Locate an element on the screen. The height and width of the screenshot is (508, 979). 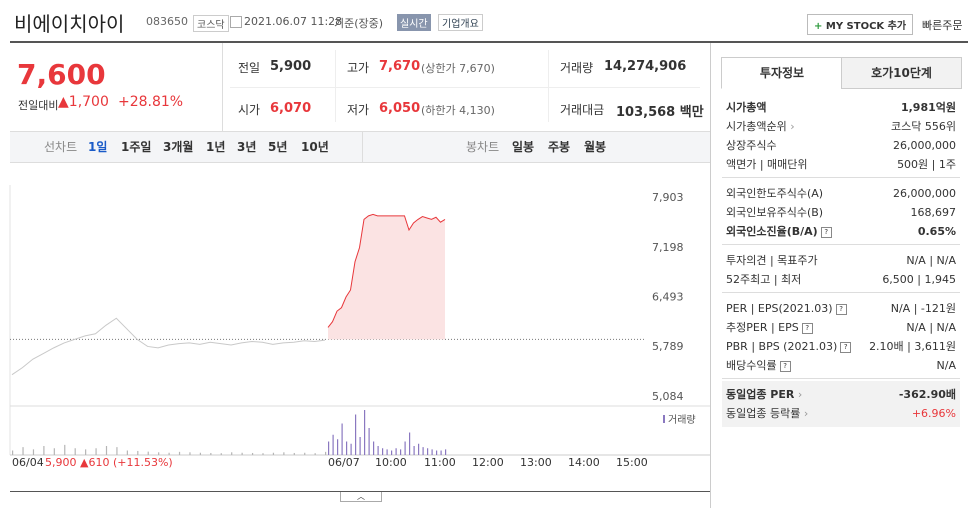
info-label: 외국인보유주식수(B) is located at coordinates (775, 212).